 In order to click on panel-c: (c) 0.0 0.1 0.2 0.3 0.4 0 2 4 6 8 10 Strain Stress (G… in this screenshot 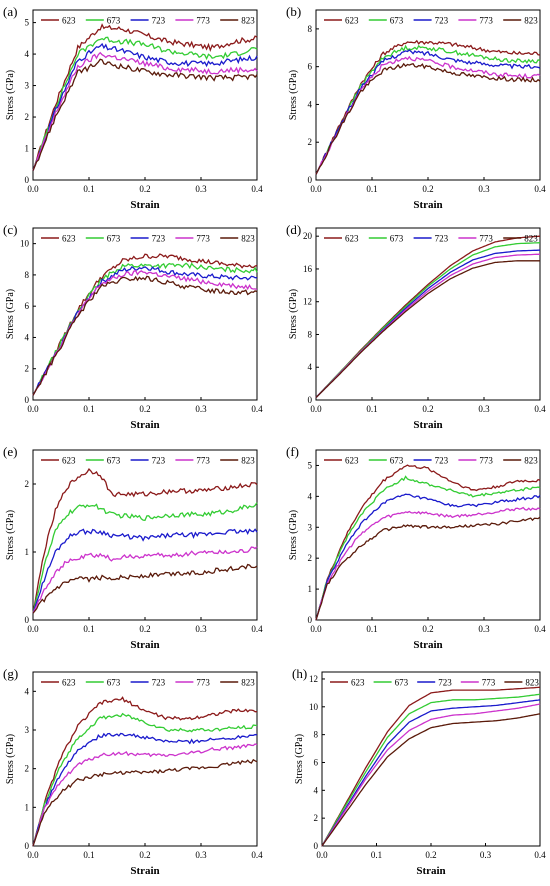, I will do `click(133, 326)`.